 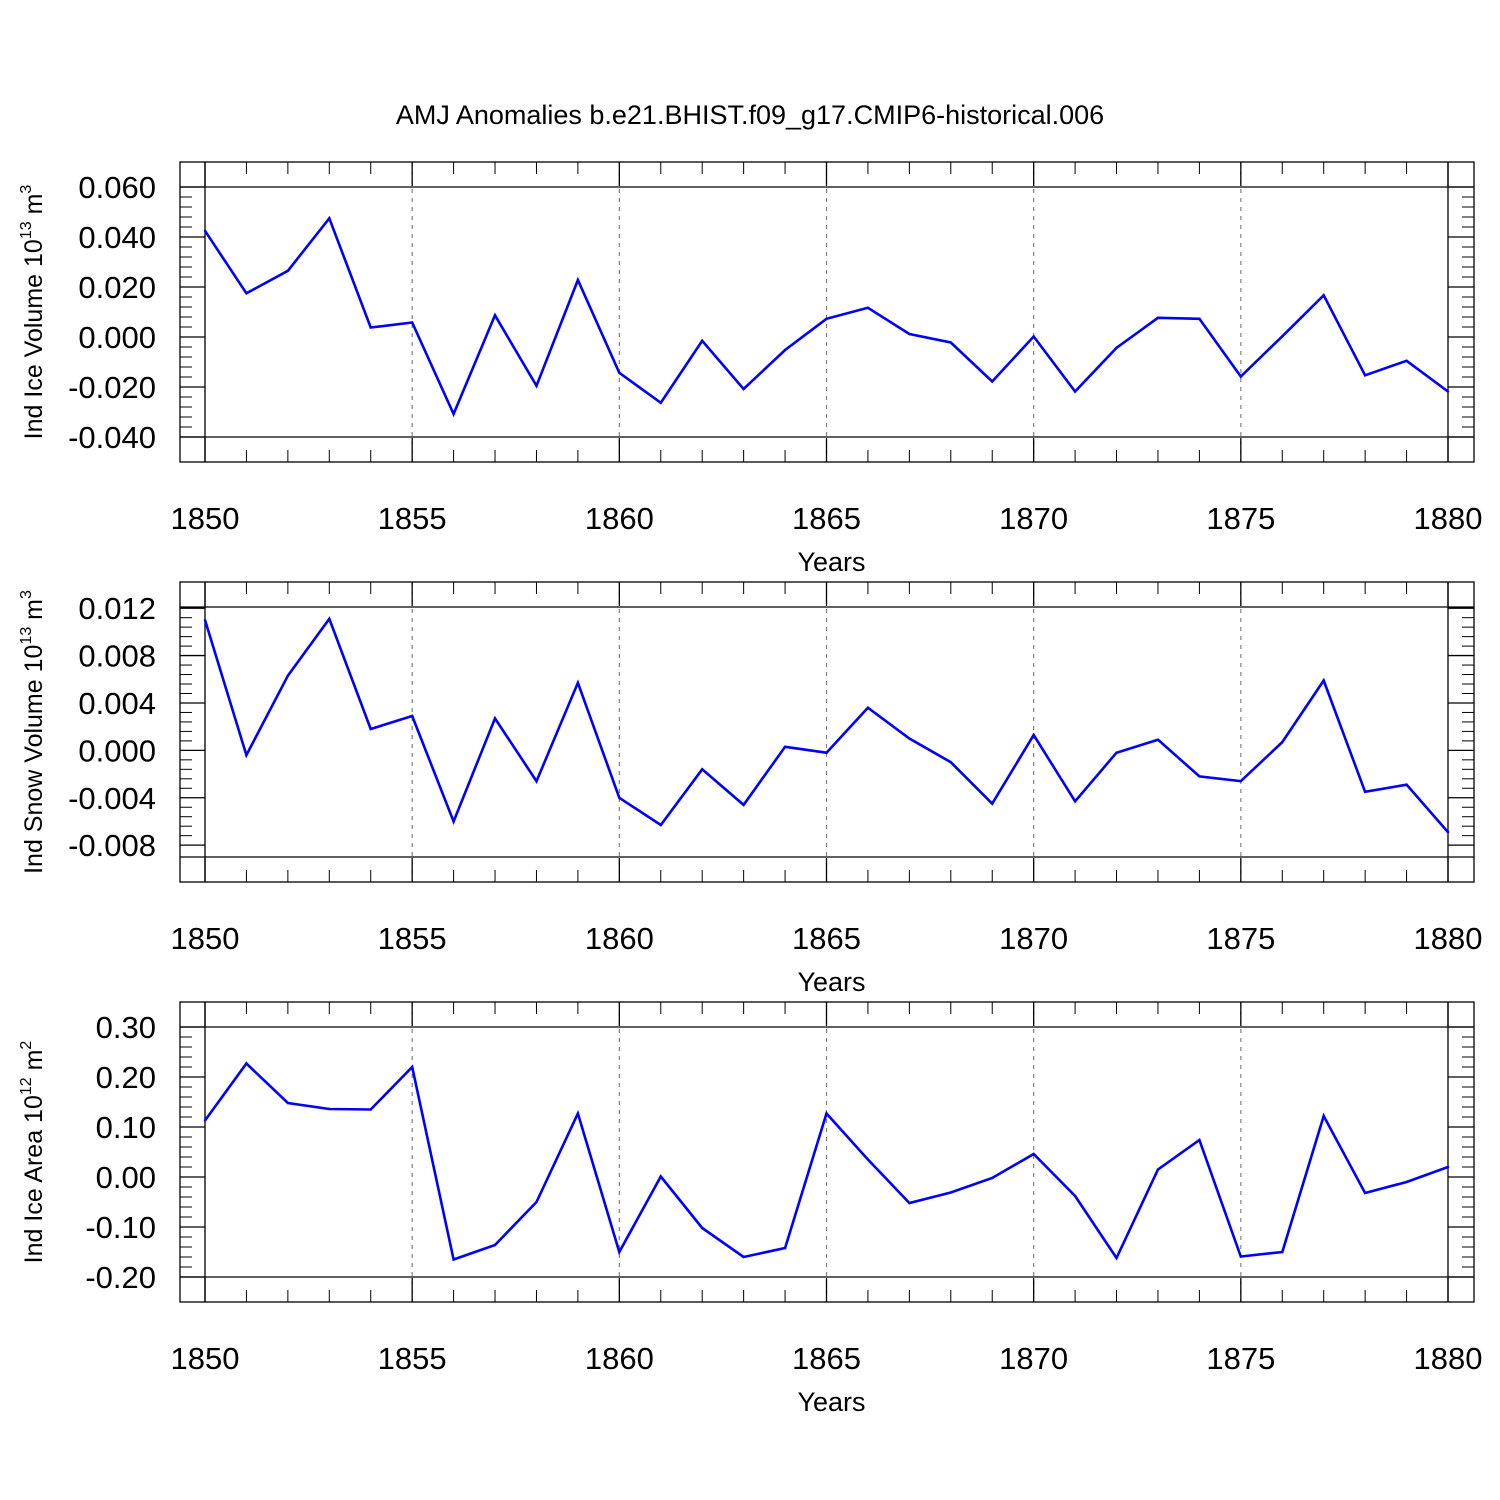 I want to click on y-tick-label: 0.20, so click(x=126, y=1077).